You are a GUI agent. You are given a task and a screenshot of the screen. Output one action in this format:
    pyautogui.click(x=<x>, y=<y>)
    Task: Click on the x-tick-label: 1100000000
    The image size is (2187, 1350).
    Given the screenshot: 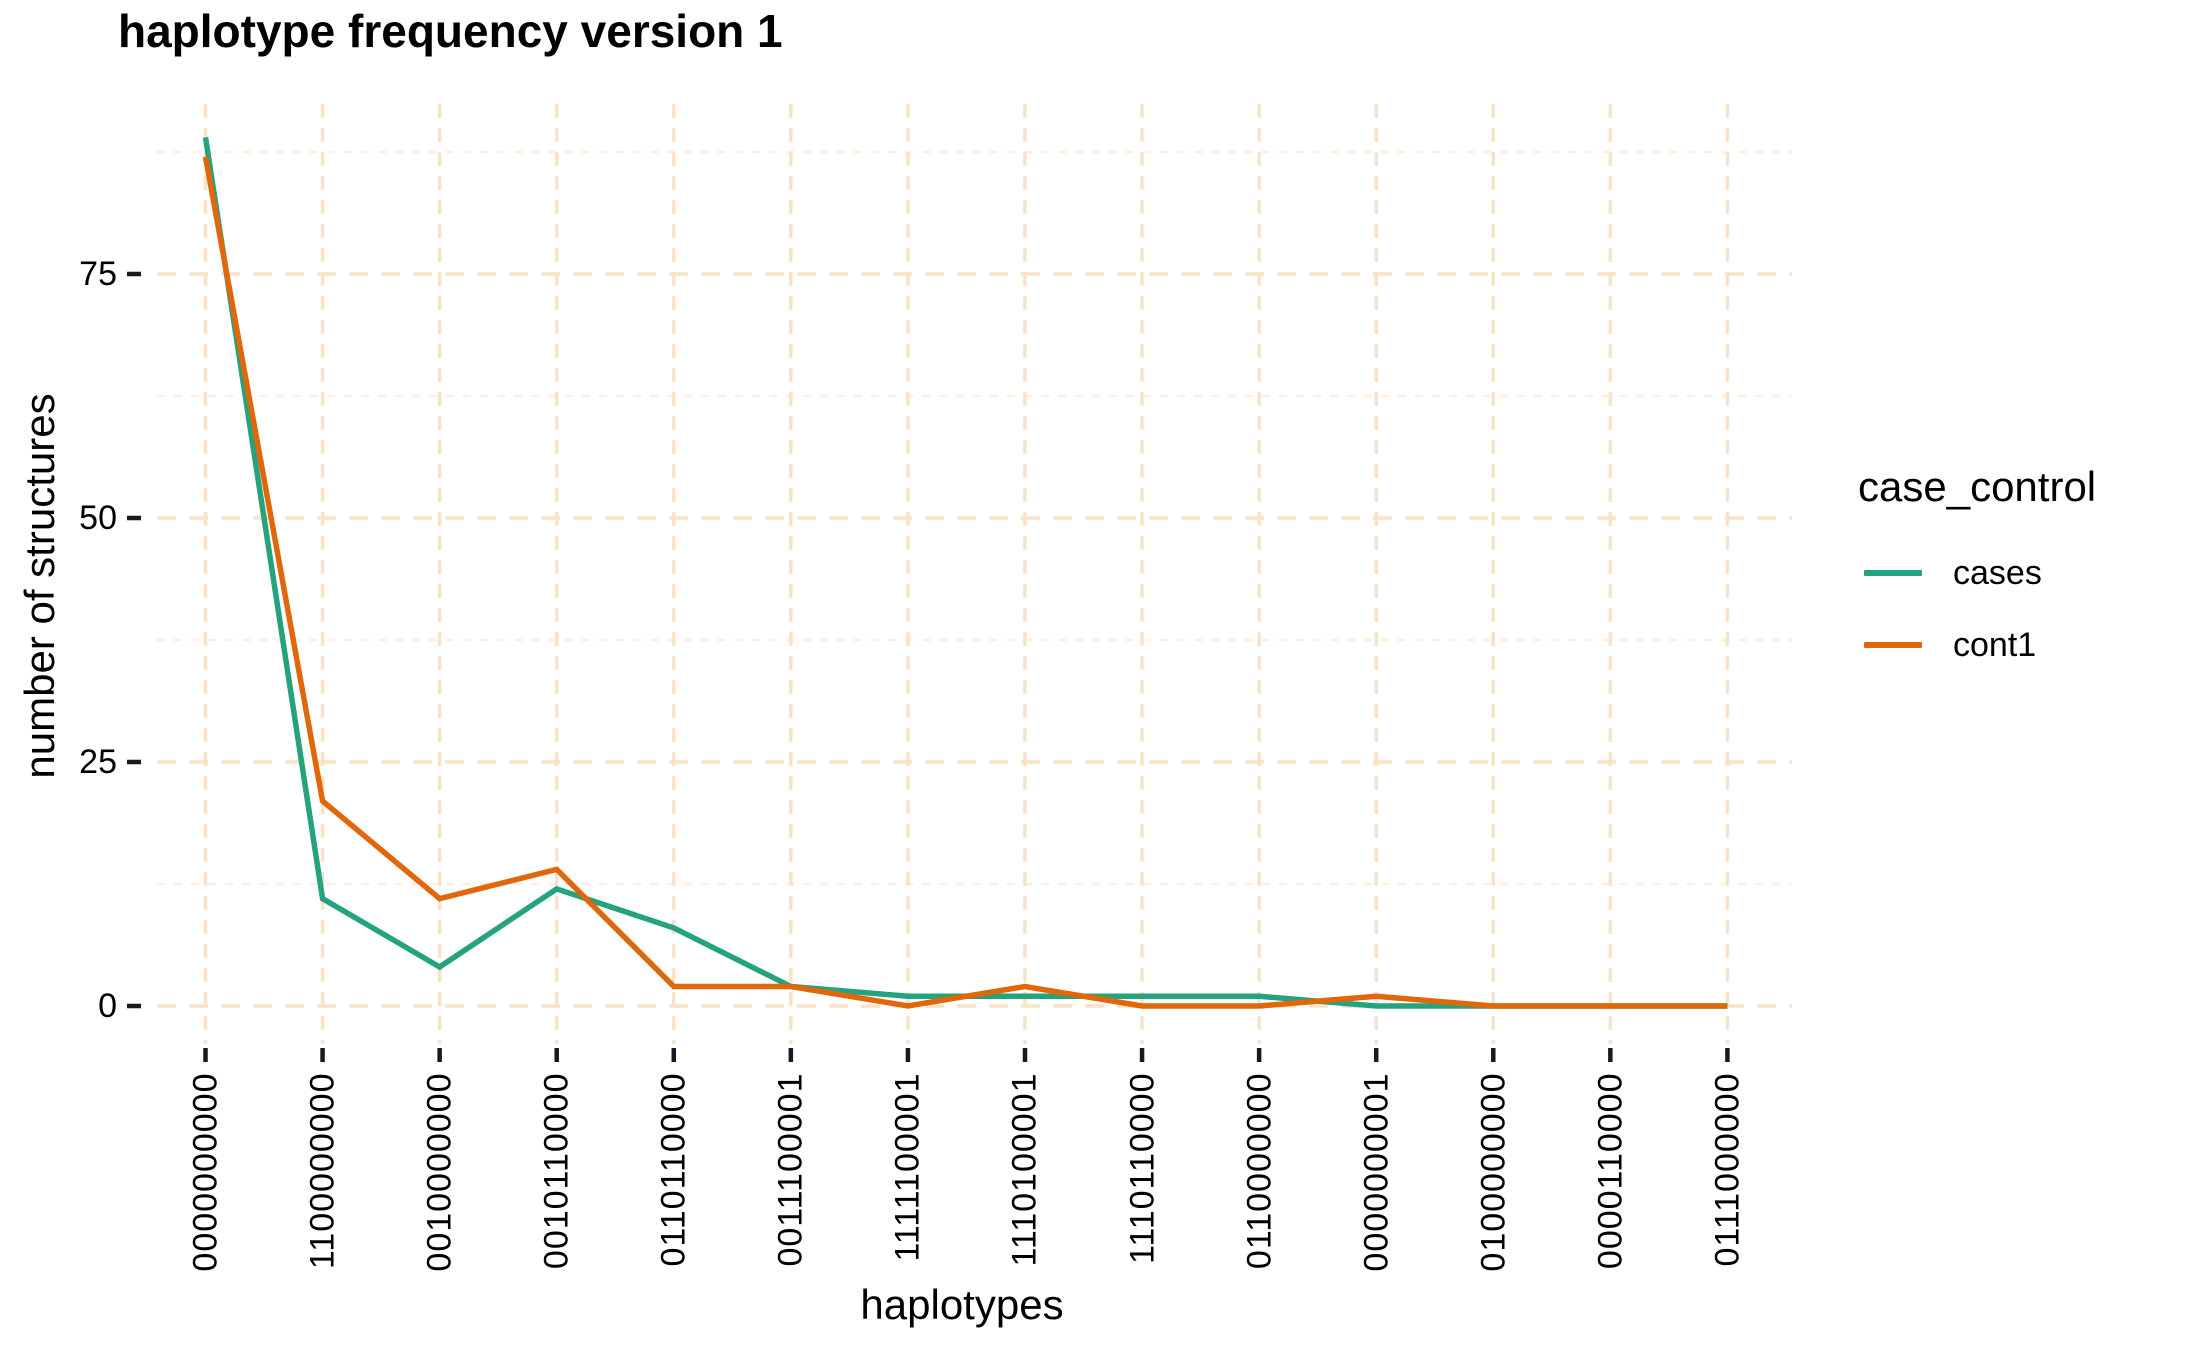 What is the action you would take?
    pyautogui.click(x=322, y=1170)
    